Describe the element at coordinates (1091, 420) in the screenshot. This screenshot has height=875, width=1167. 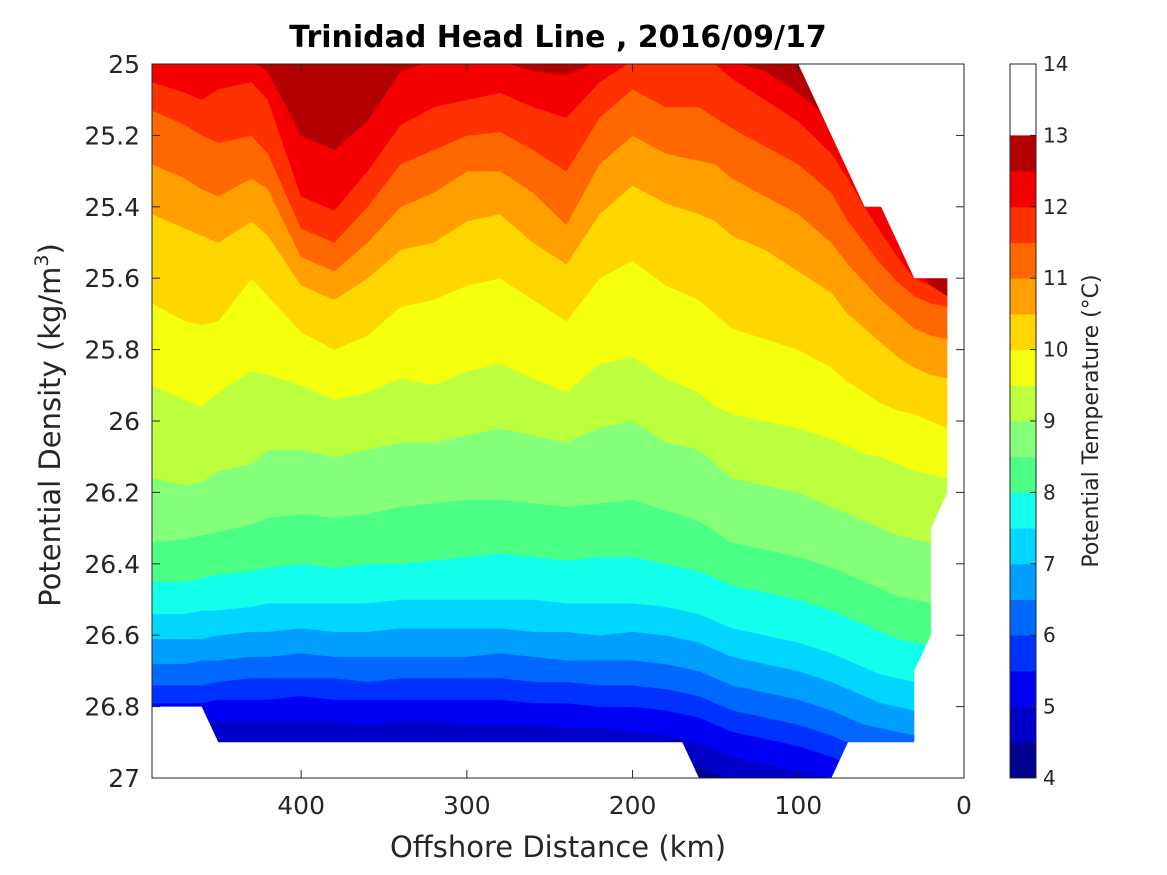
I see `colorbar-label: Potential Temperature (°C)` at that location.